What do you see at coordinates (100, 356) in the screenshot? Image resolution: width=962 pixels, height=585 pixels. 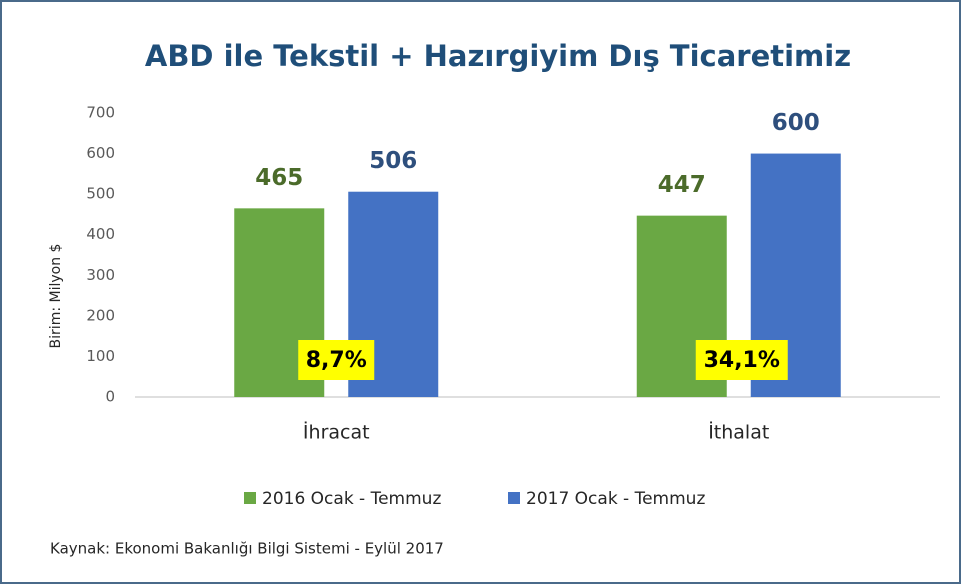 I see `y-tick-label: 100` at bounding box center [100, 356].